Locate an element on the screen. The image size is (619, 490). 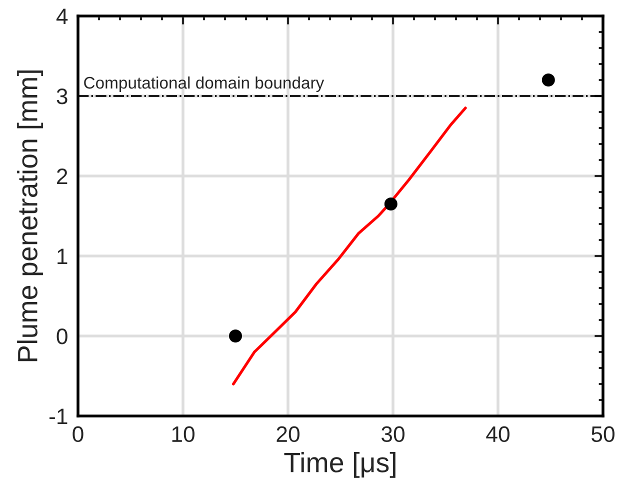
x-tick-label: 10 is located at coordinates (183, 434).